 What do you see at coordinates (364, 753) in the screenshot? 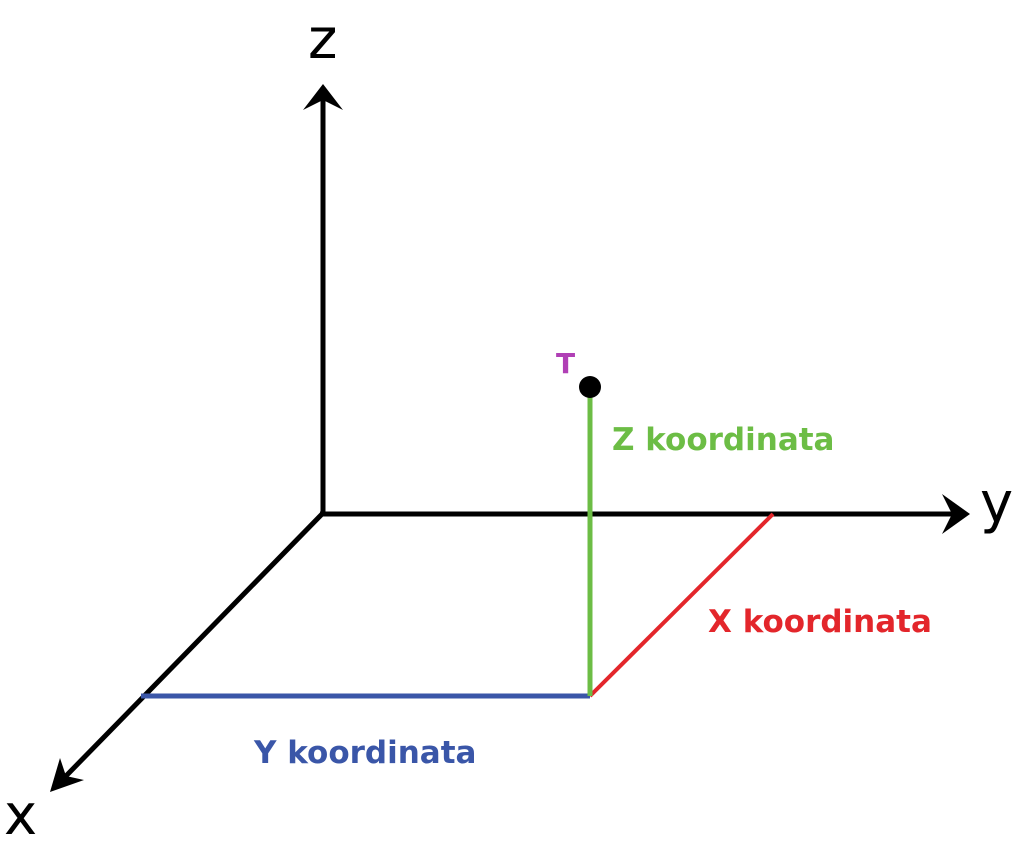
I see `y-coordinate-label: Y koordinata` at bounding box center [364, 753].